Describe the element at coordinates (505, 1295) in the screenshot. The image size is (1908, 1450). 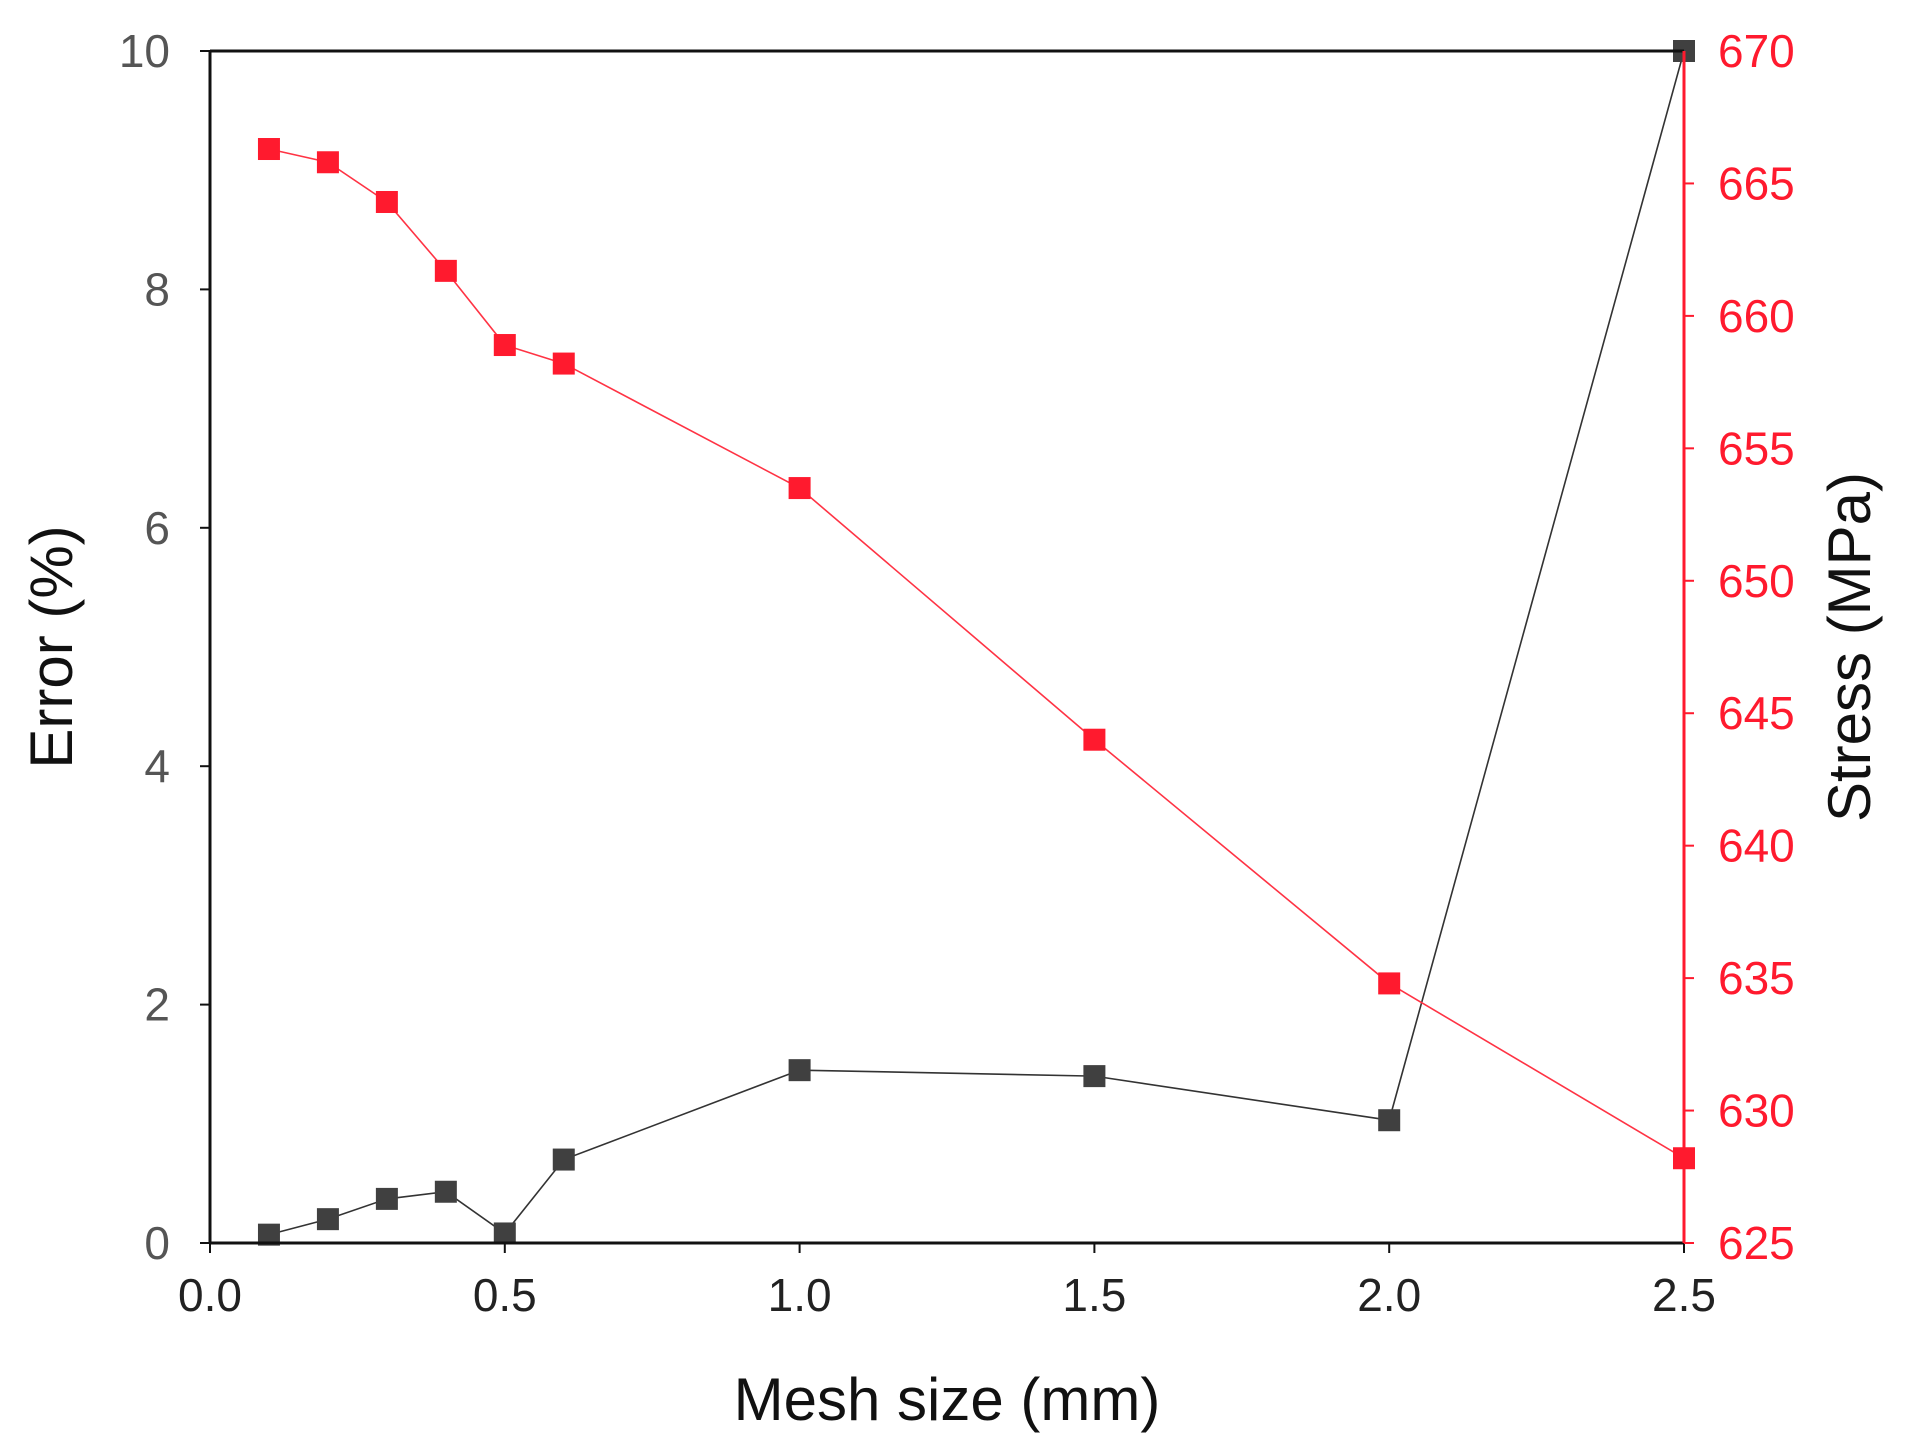
I see `x-tick-label: 0.5` at that location.